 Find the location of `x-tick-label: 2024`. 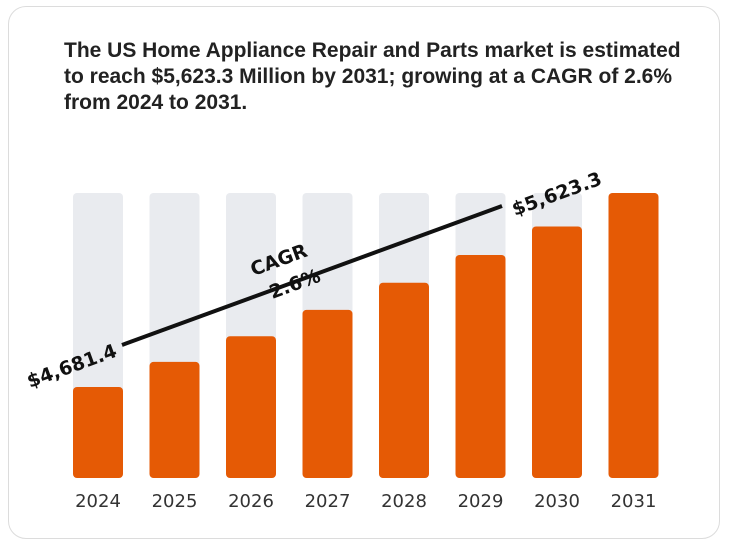

x-tick-label: 2024 is located at coordinates (98, 501).